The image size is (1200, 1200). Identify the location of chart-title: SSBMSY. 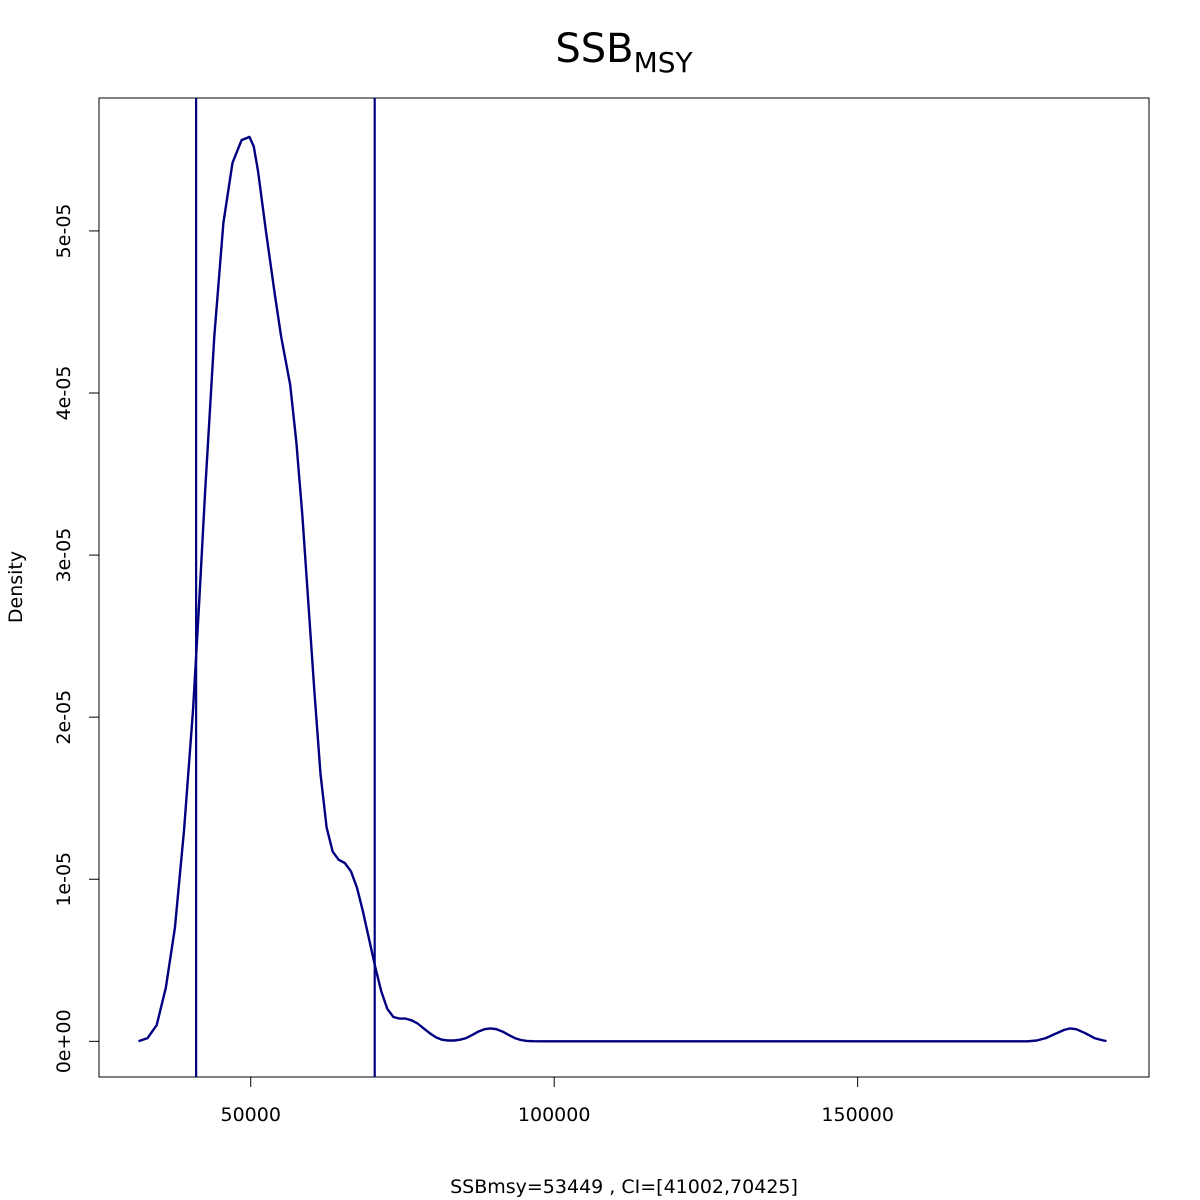
(624, 52).